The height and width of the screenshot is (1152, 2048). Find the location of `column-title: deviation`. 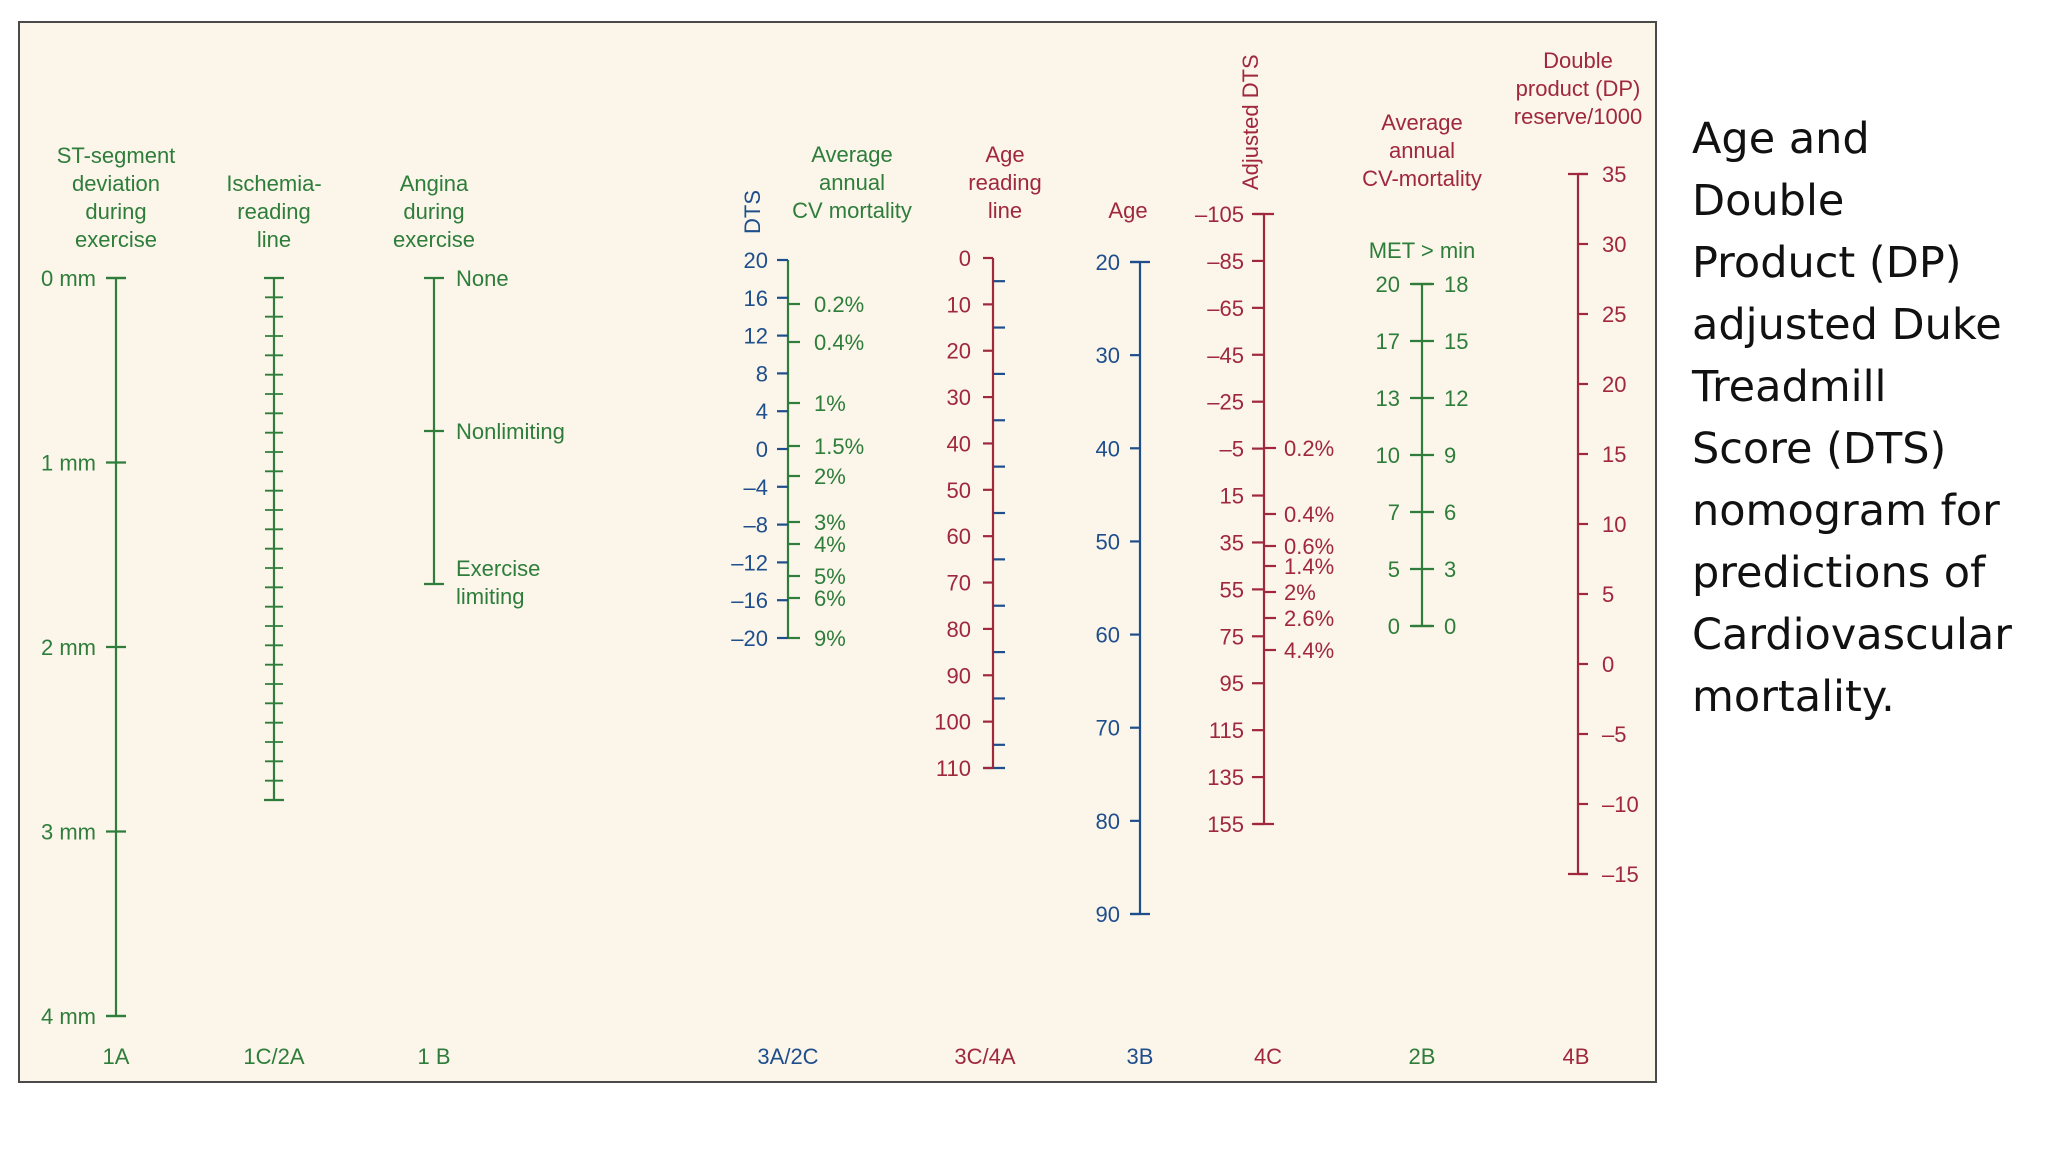

column-title: deviation is located at coordinates (116, 183).